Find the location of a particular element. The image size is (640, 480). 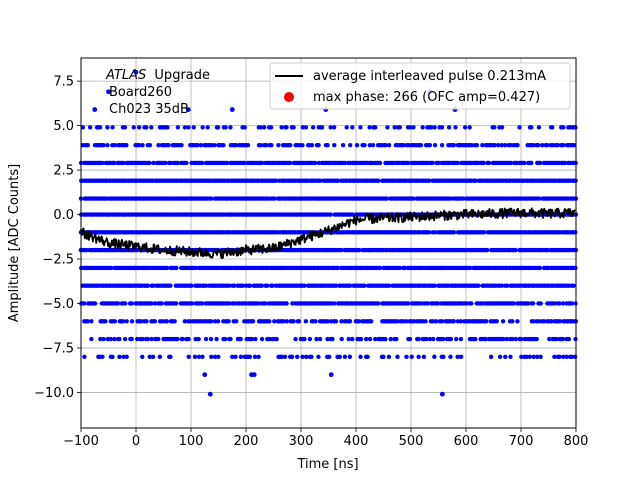

x-tick-label: 0 is located at coordinates (136, 441).